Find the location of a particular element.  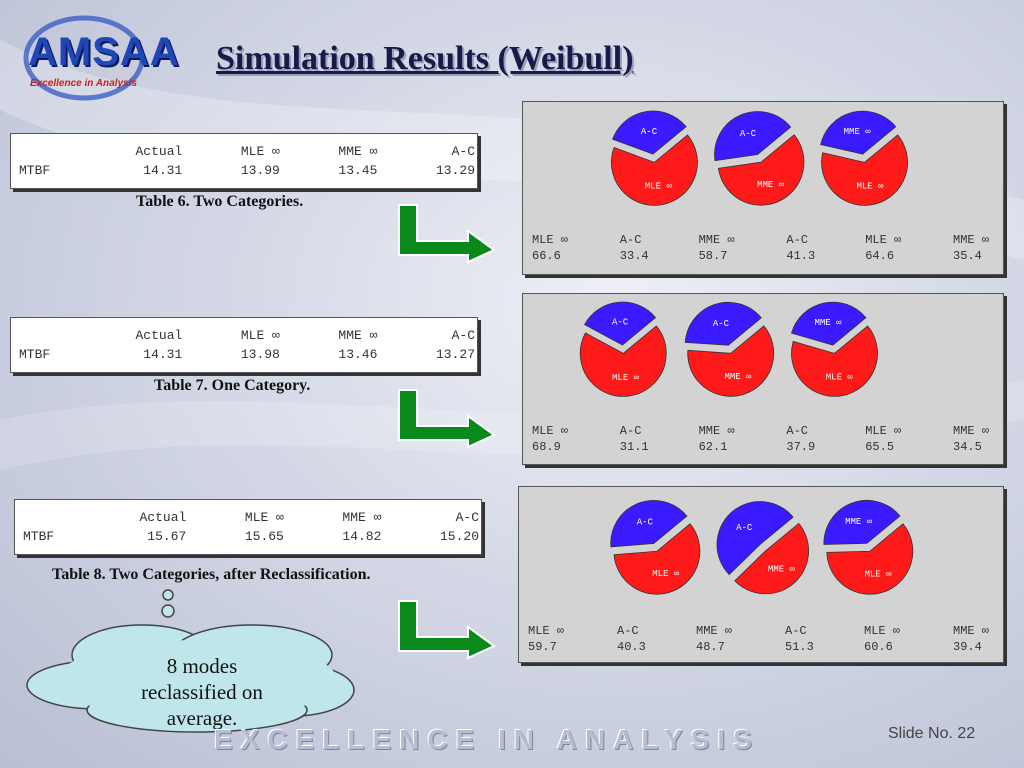

percentage-value: 62.1 is located at coordinates (713, 447).